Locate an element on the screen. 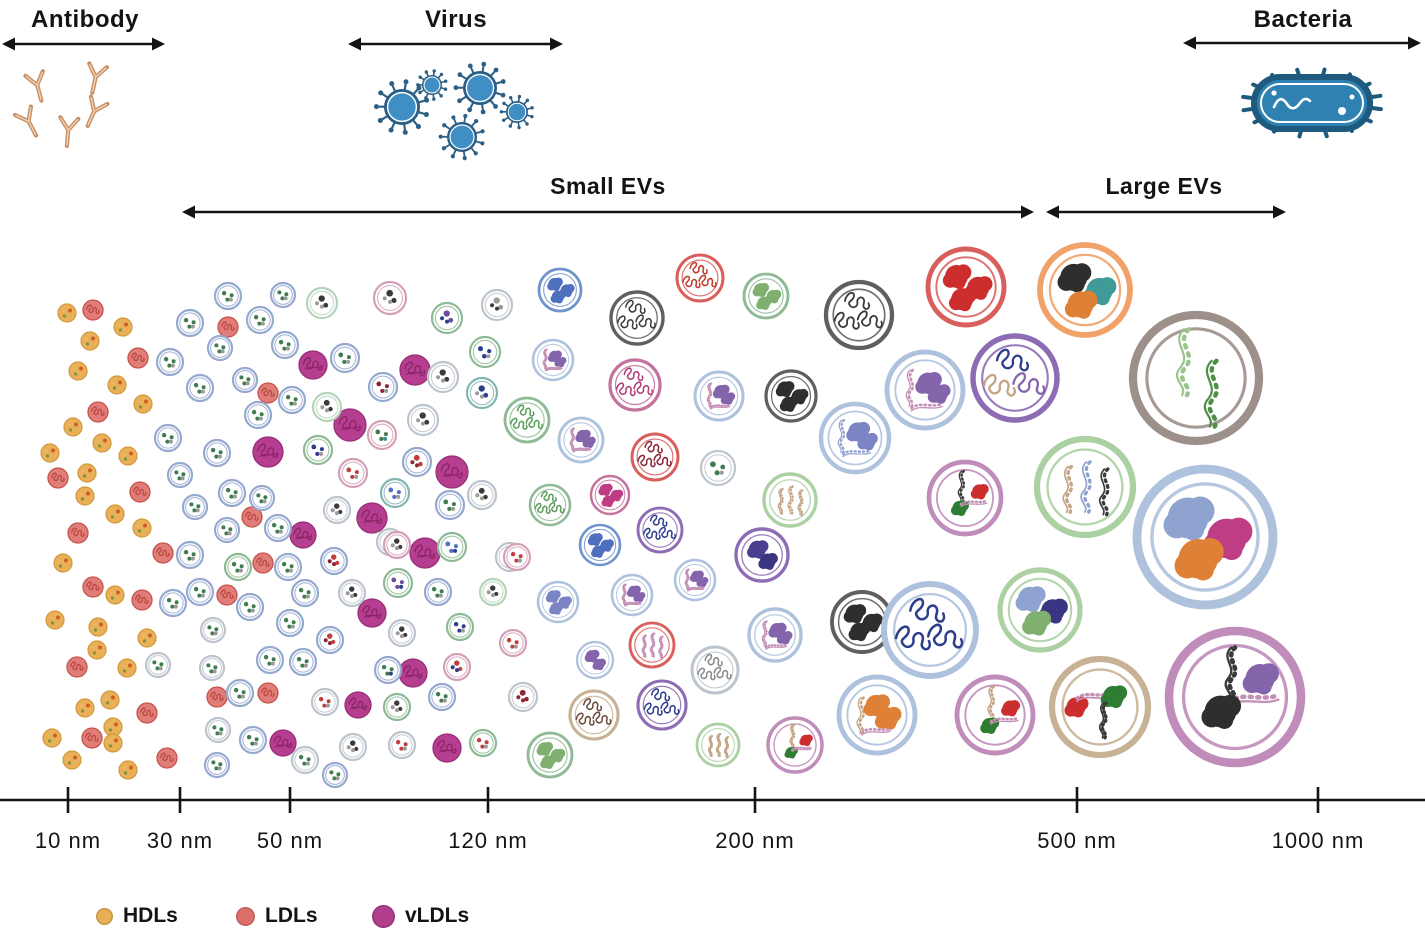  virus-label: Virus is located at coordinates (456, 19).